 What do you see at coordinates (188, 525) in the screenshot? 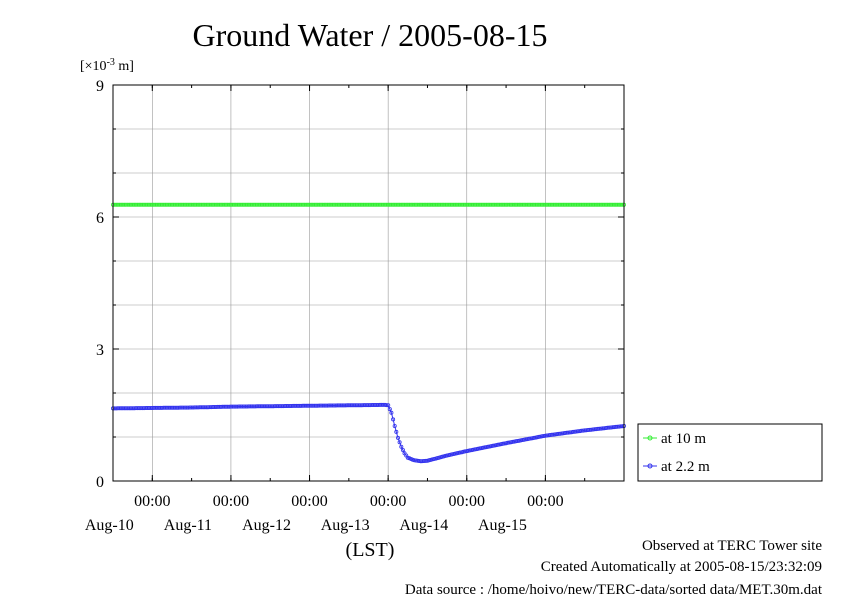
I see `x-tick-date: Aug-11` at bounding box center [188, 525].